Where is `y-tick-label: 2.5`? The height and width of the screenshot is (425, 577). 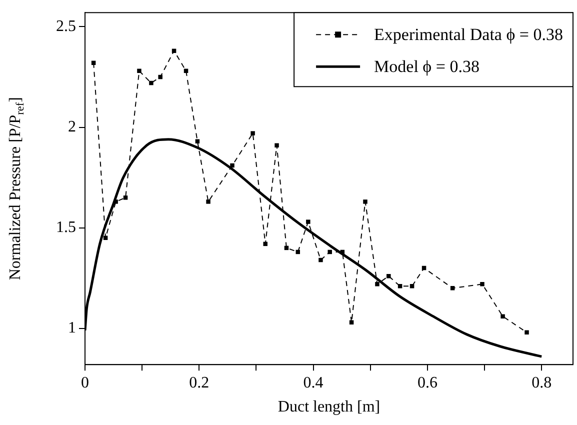
y-tick-label: 2.5 is located at coordinates (66, 26).